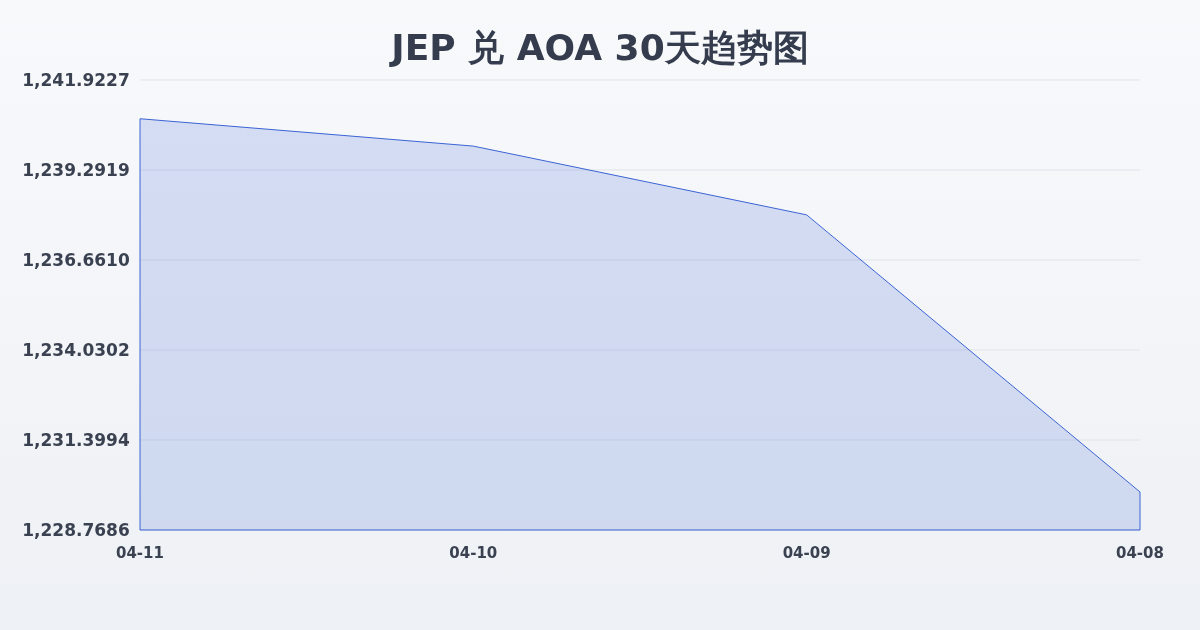 The height and width of the screenshot is (630, 1200). What do you see at coordinates (76, 170) in the screenshot?
I see `y-tick-label: 1,239.2919` at bounding box center [76, 170].